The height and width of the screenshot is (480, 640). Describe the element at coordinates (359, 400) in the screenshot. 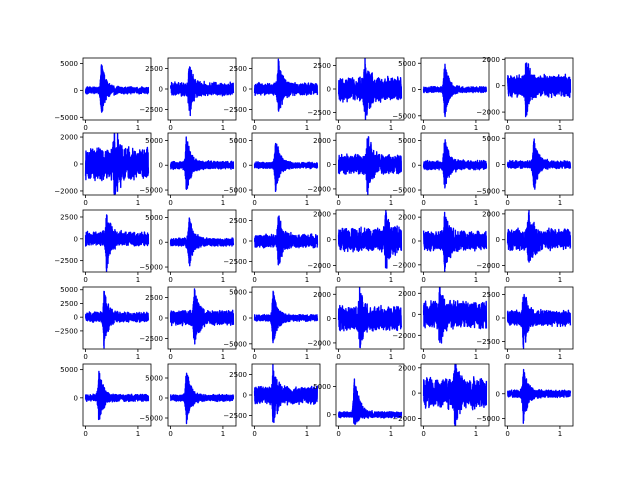

I see `subplot: 0 1 0 5000` at that location.